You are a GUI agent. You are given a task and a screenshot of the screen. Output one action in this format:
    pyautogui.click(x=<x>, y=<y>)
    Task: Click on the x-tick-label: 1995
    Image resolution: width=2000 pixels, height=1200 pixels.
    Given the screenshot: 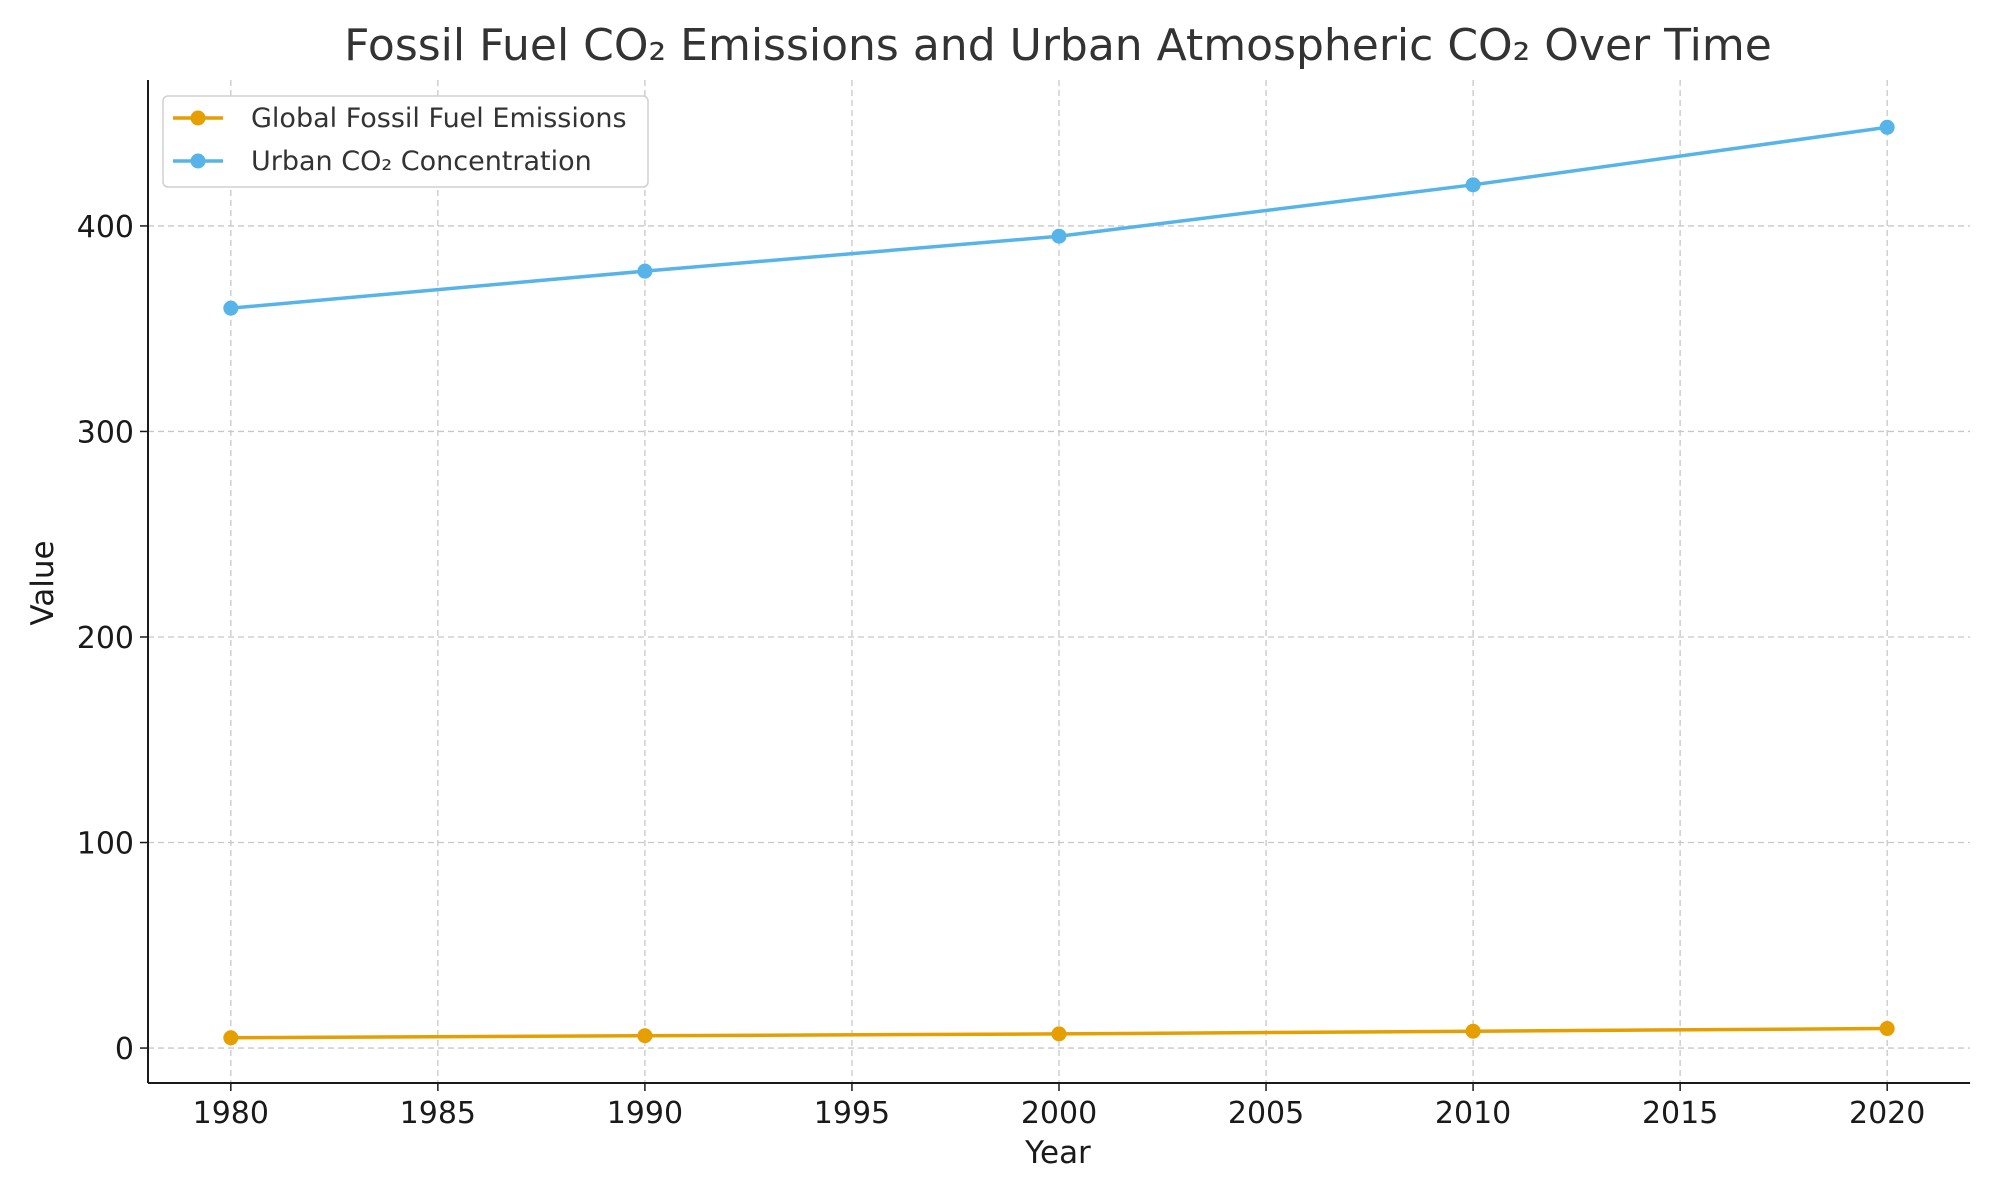 What is the action you would take?
    pyautogui.click(x=852, y=1113)
    